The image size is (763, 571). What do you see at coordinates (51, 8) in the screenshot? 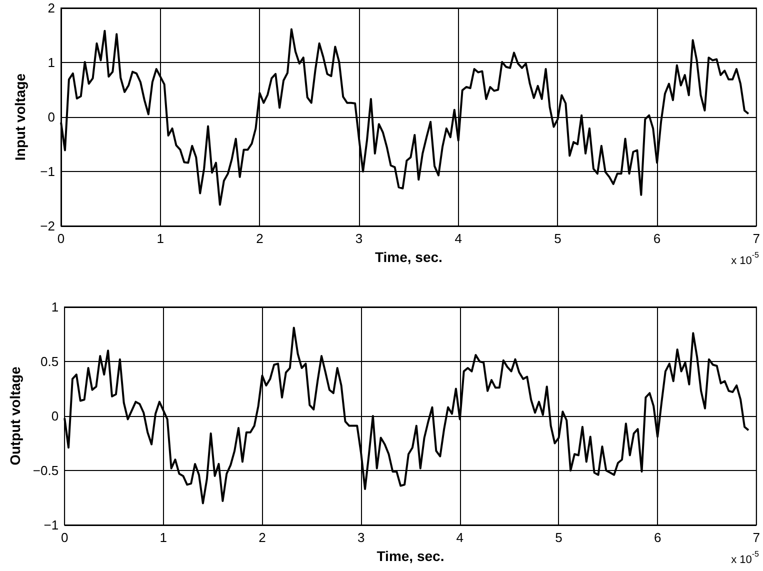
I see `y-tick-label: 2` at bounding box center [51, 8].